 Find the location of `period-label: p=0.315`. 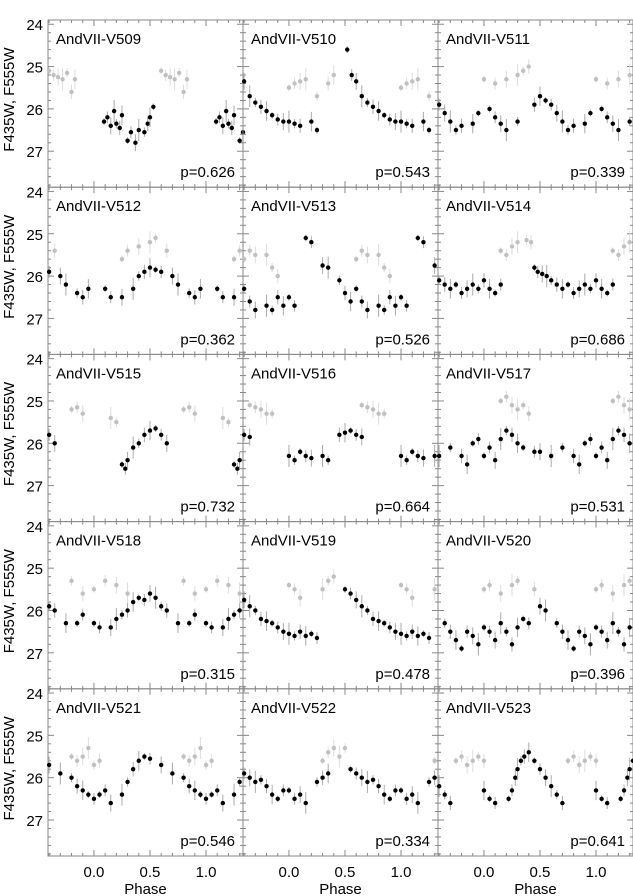

period-label: p=0.315 is located at coordinates (207, 674).